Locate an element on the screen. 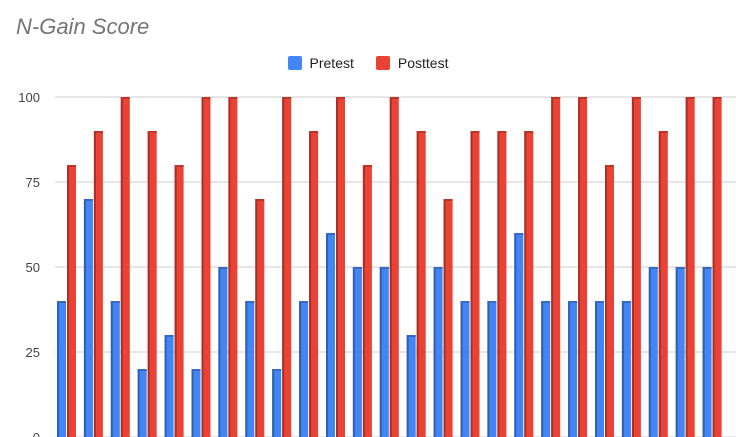  legend-swatch-pretest is located at coordinates (294, 63).